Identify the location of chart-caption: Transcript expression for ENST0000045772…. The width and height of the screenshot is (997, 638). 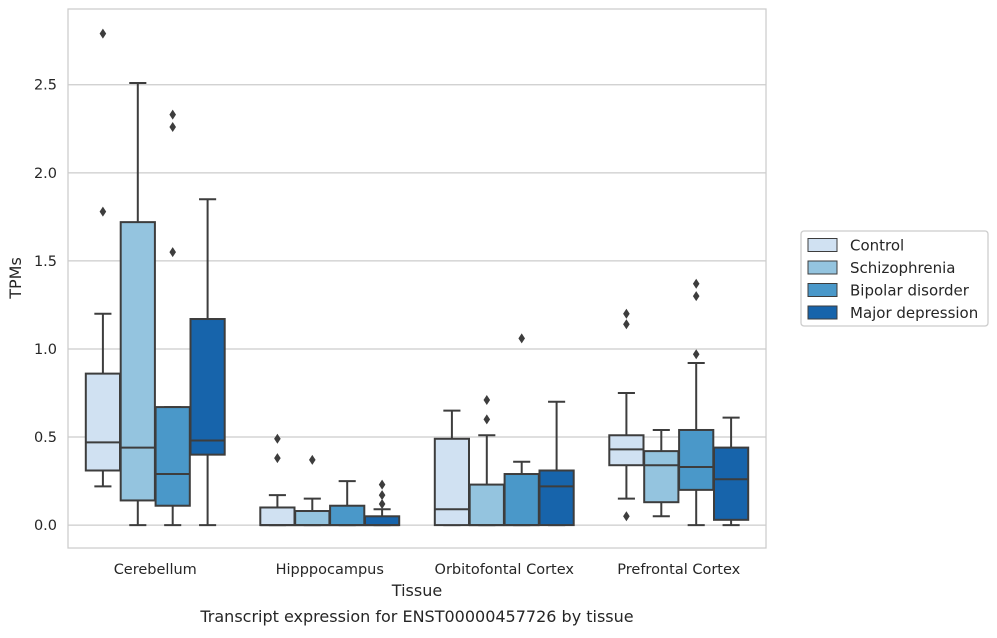
(416, 616).